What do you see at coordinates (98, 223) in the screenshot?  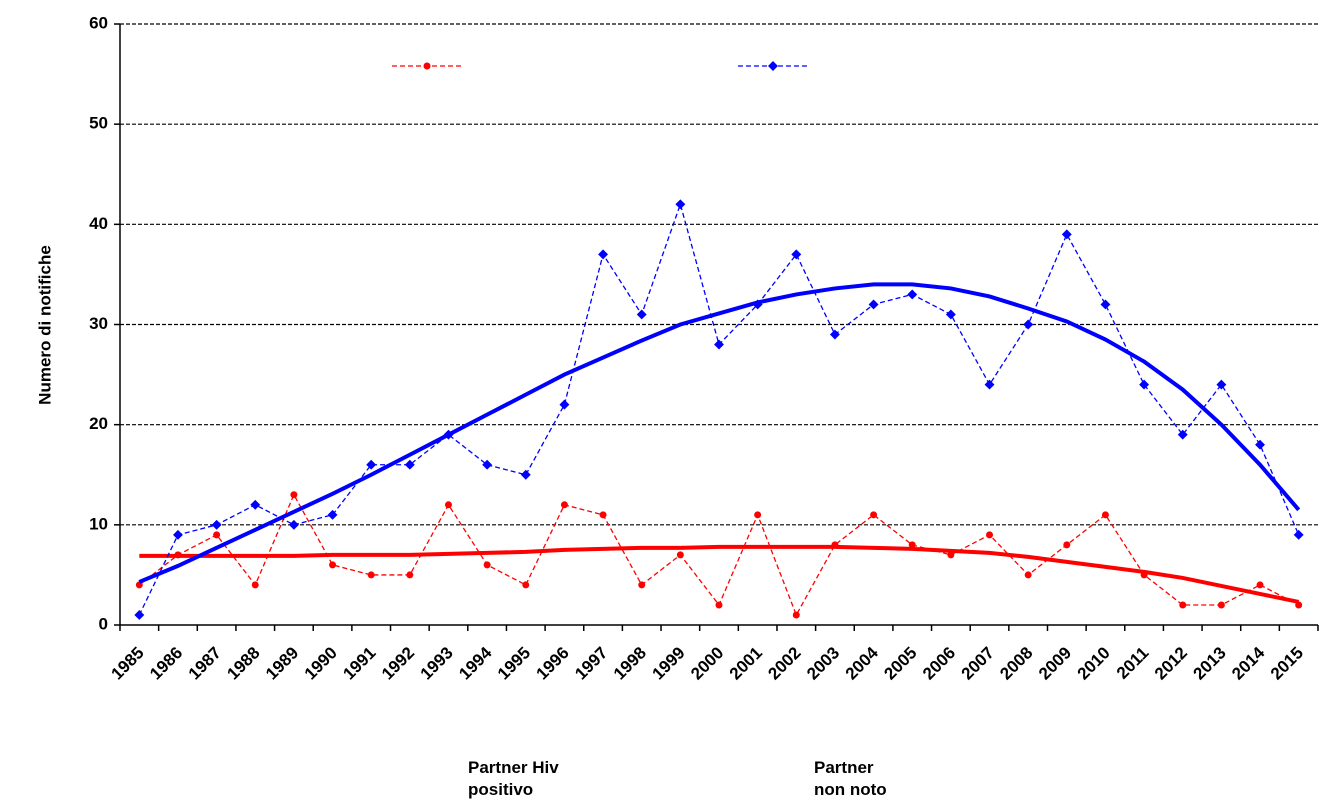 I see `y-tick-label: 40` at bounding box center [98, 223].